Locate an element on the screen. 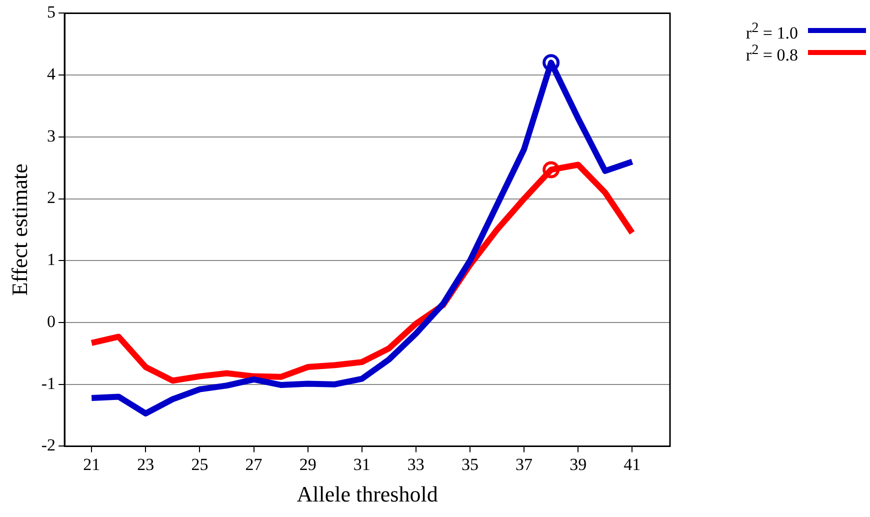  y-tick-label: 3 is located at coordinates (51, 136).